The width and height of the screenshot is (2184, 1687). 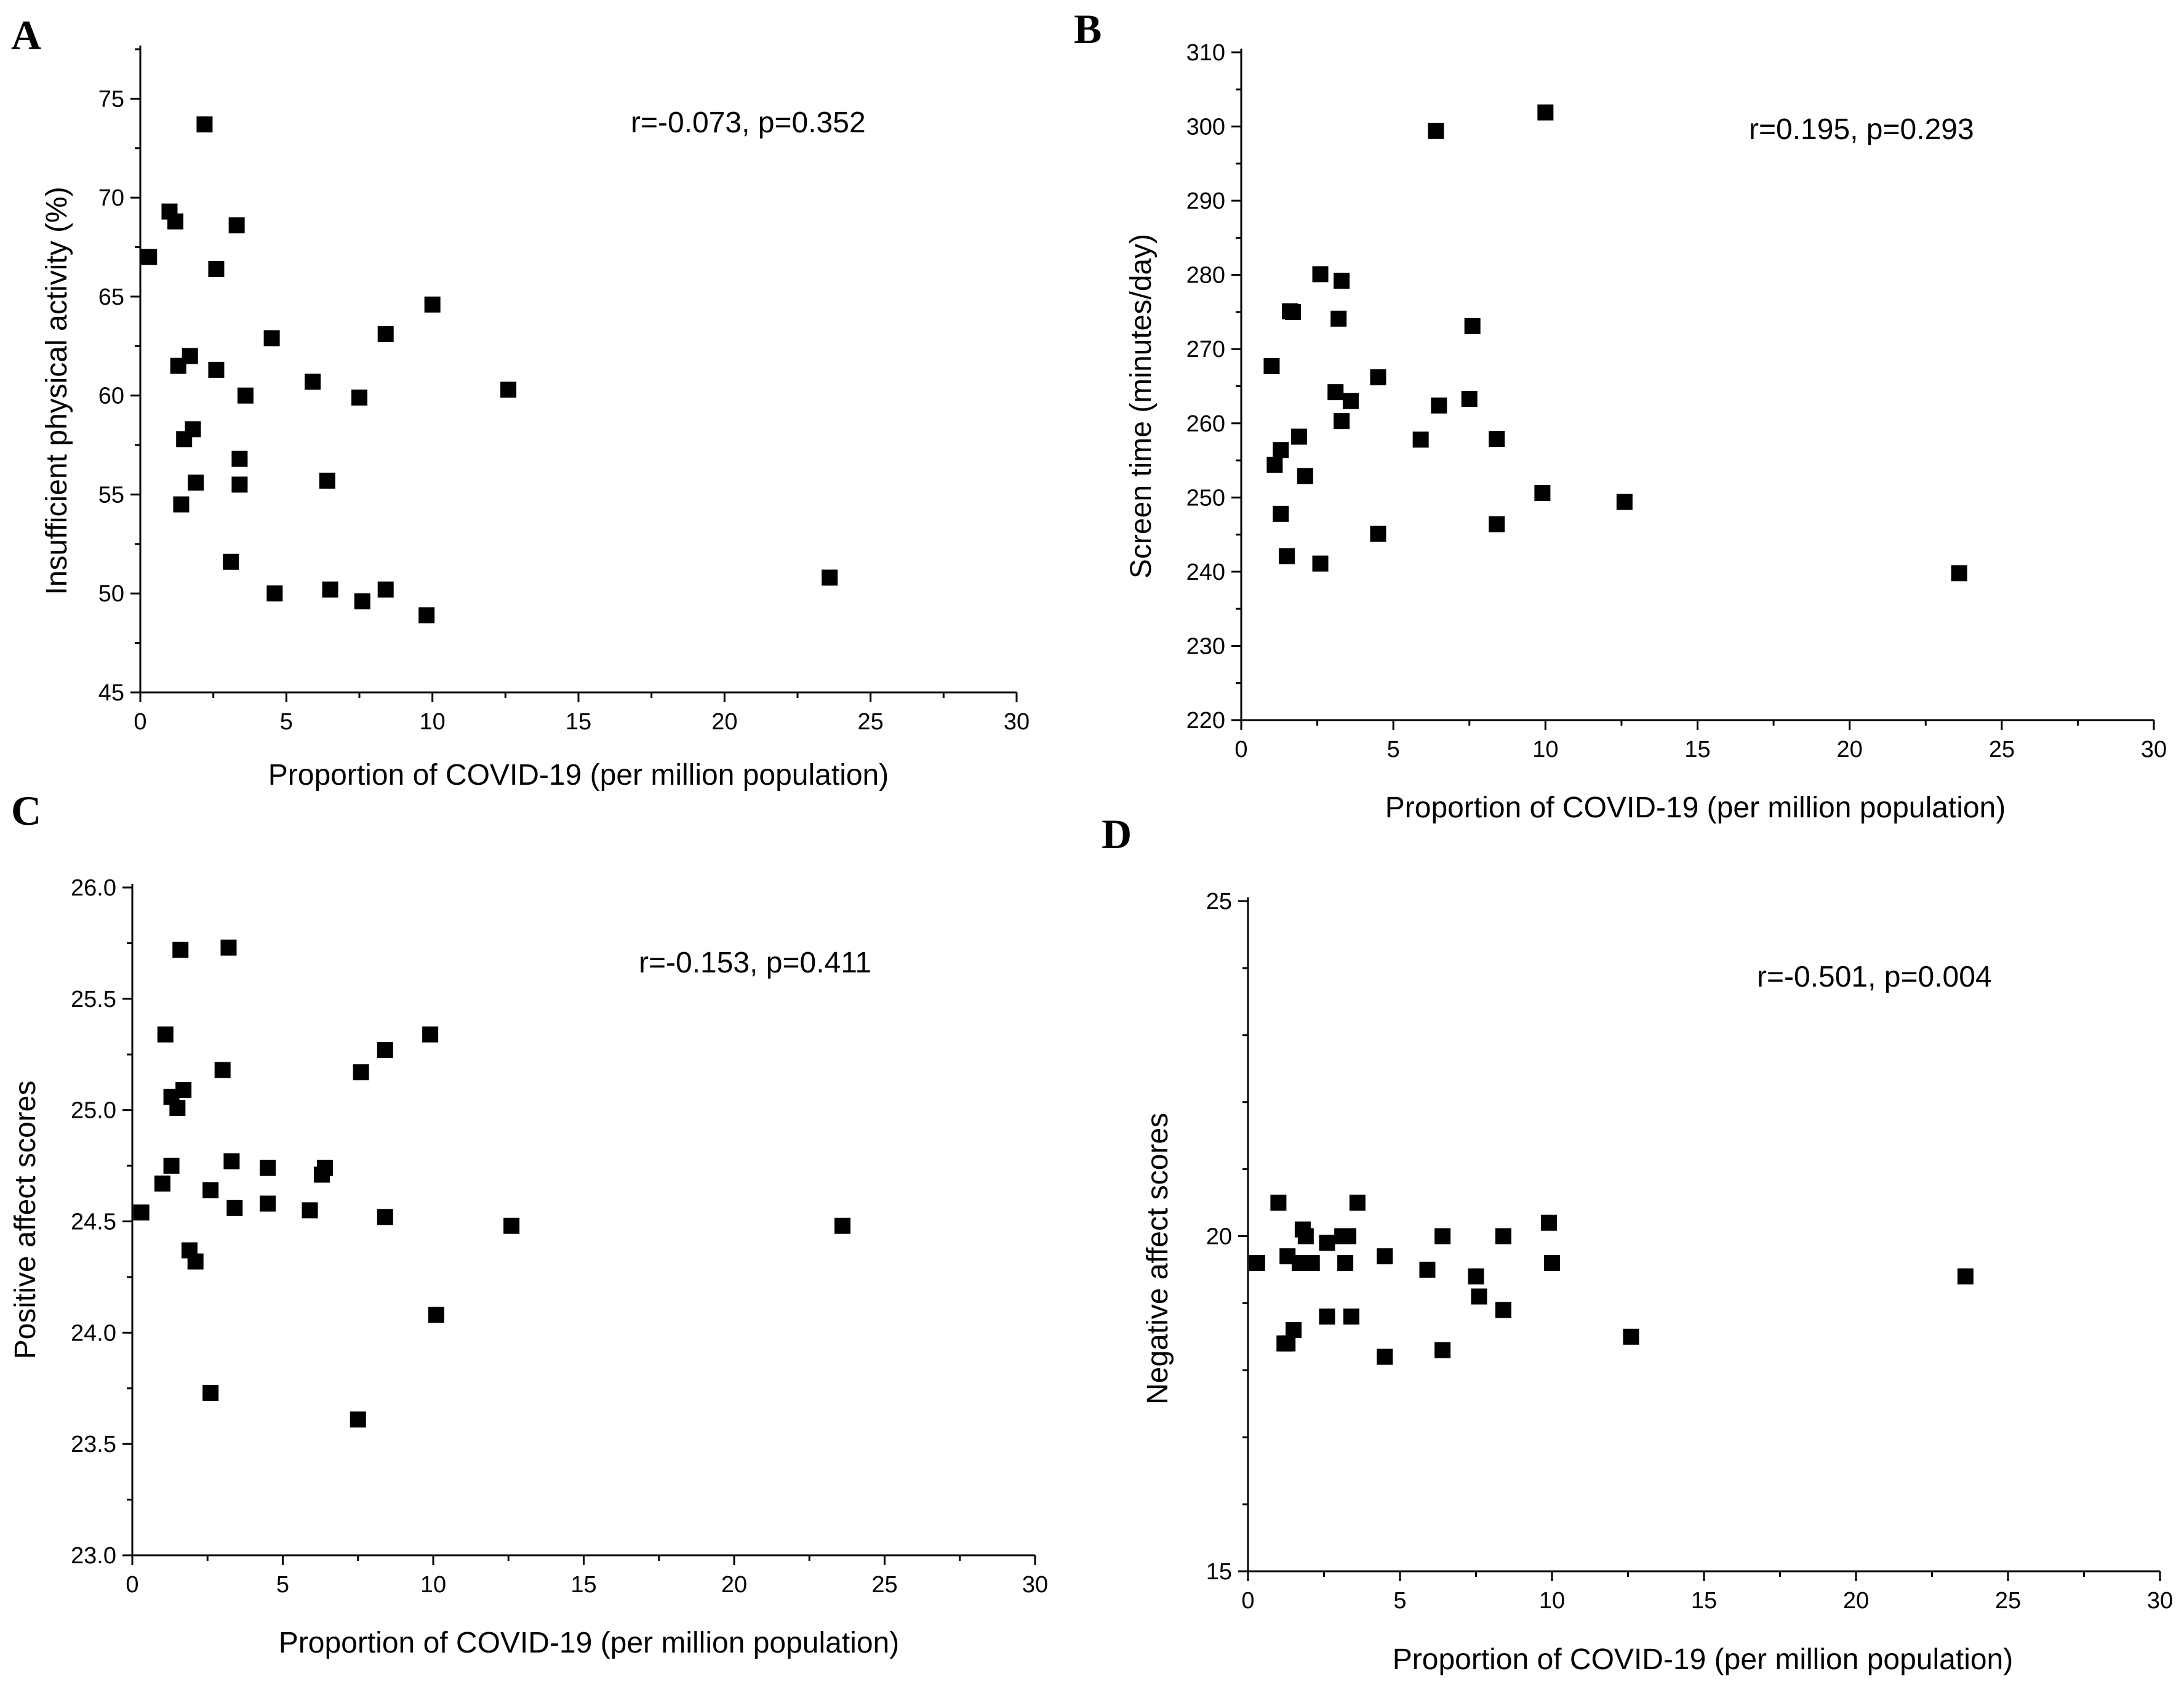 What do you see at coordinates (93, 888) in the screenshot?
I see `y-tick-label: 26.0` at bounding box center [93, 888].